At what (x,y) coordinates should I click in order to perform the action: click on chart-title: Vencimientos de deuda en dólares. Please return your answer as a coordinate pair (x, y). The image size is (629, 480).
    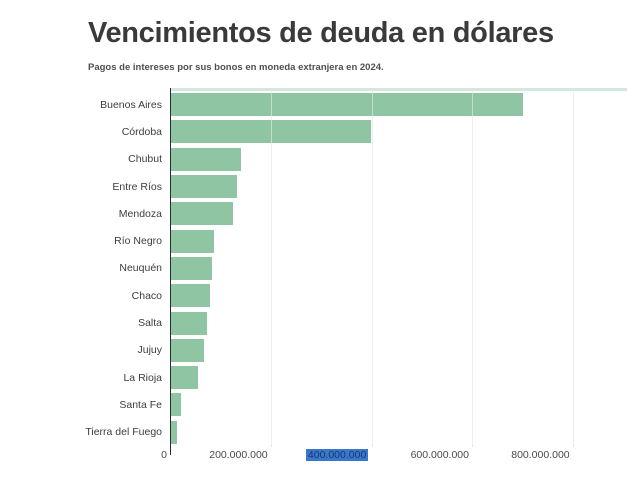
    Looking at the image, I should click on (321, 33).